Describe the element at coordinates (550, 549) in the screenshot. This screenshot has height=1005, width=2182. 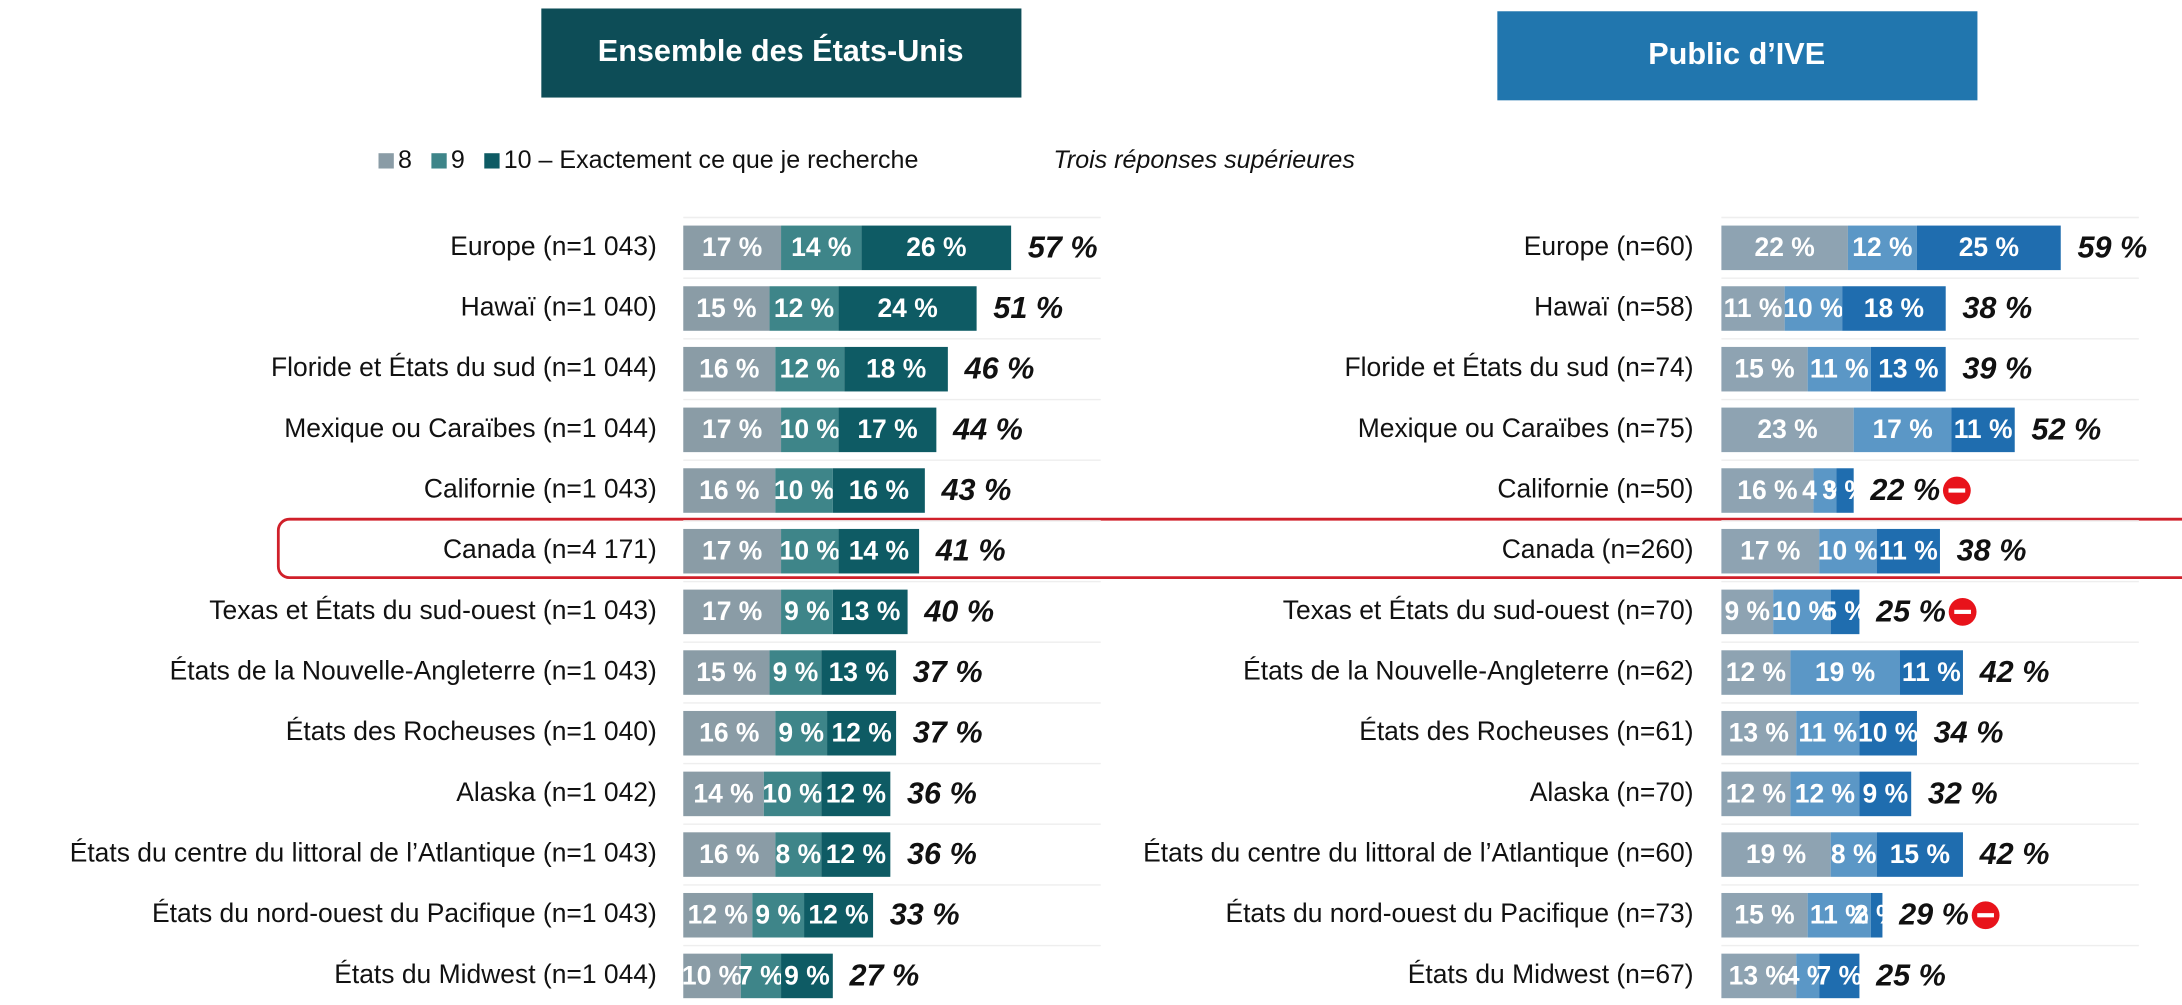
I see `category-label: Canada (n=4 171)` at that location.